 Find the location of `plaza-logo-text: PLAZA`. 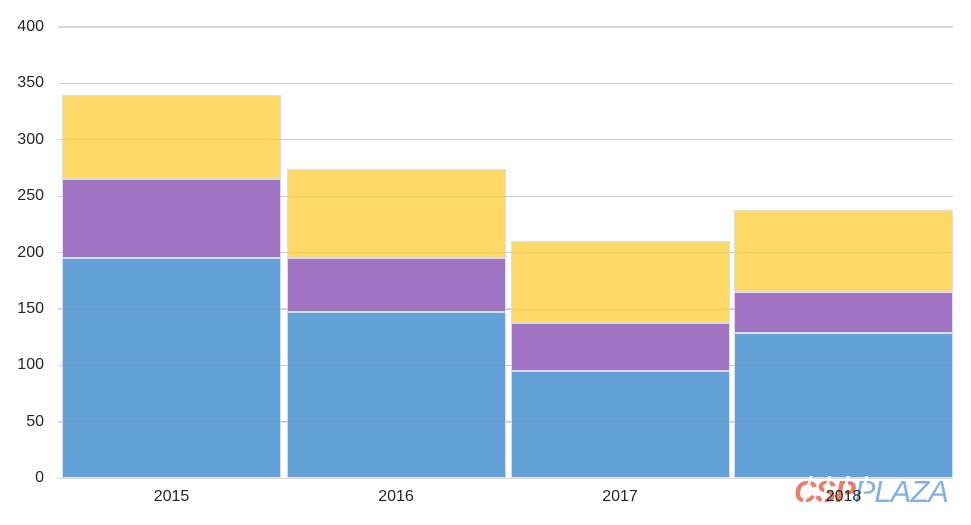

plaza-logo-text: PLAZA is located at coordinates (901, 491).